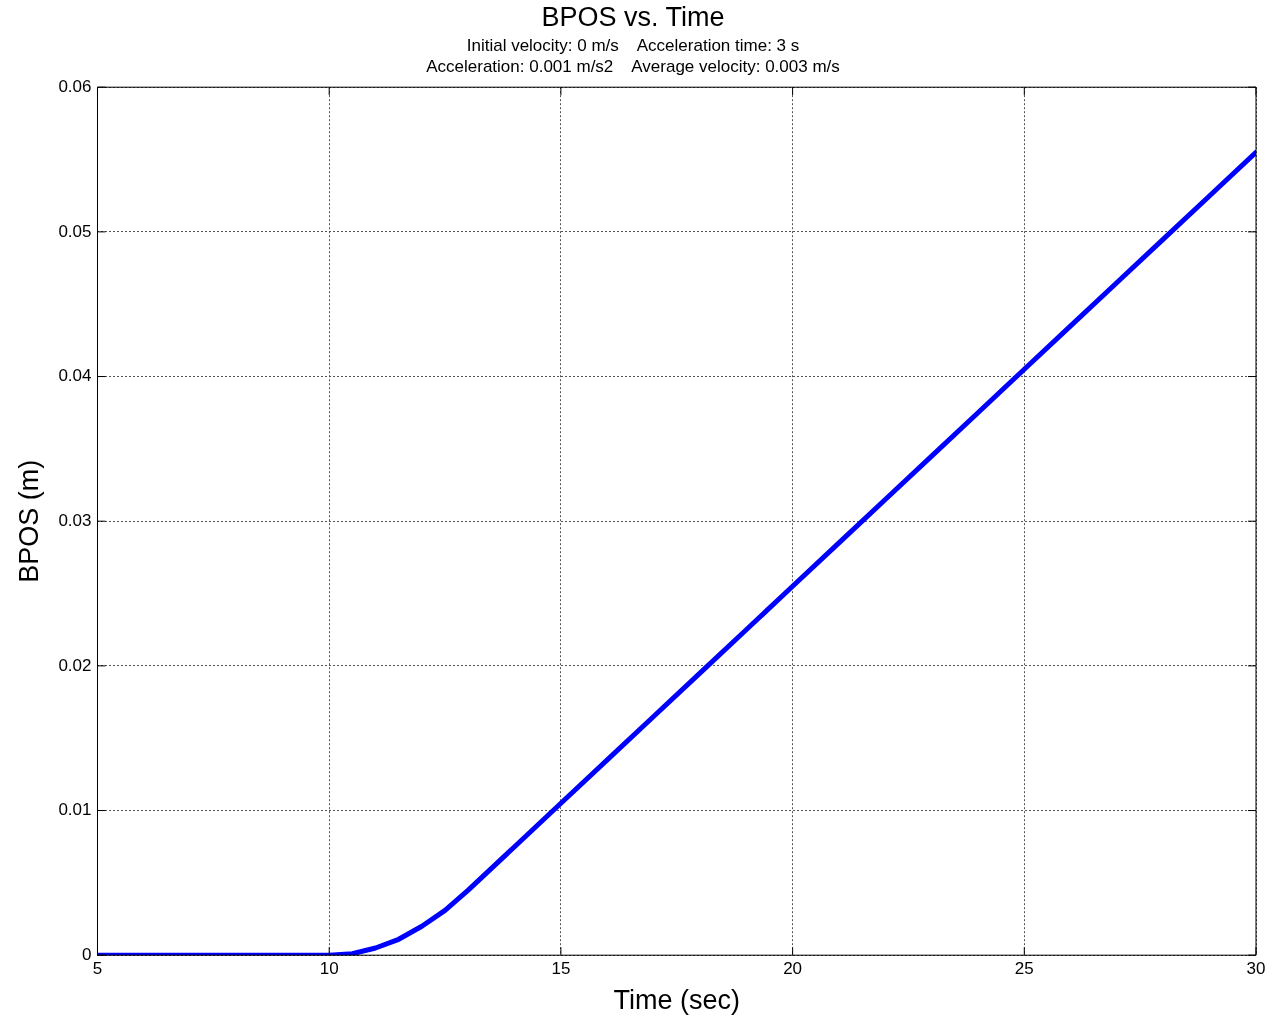 This screenshot has width=1278, height=1026. Describe the element at coordinates (633, 56) in the screenshot. I see `chart-subtitle: Initial velocity: 0 m/s Acceleration time: 3 s Acceleration: 0.001 m/s2 Average velocity: 0.003 m/s` at that location.